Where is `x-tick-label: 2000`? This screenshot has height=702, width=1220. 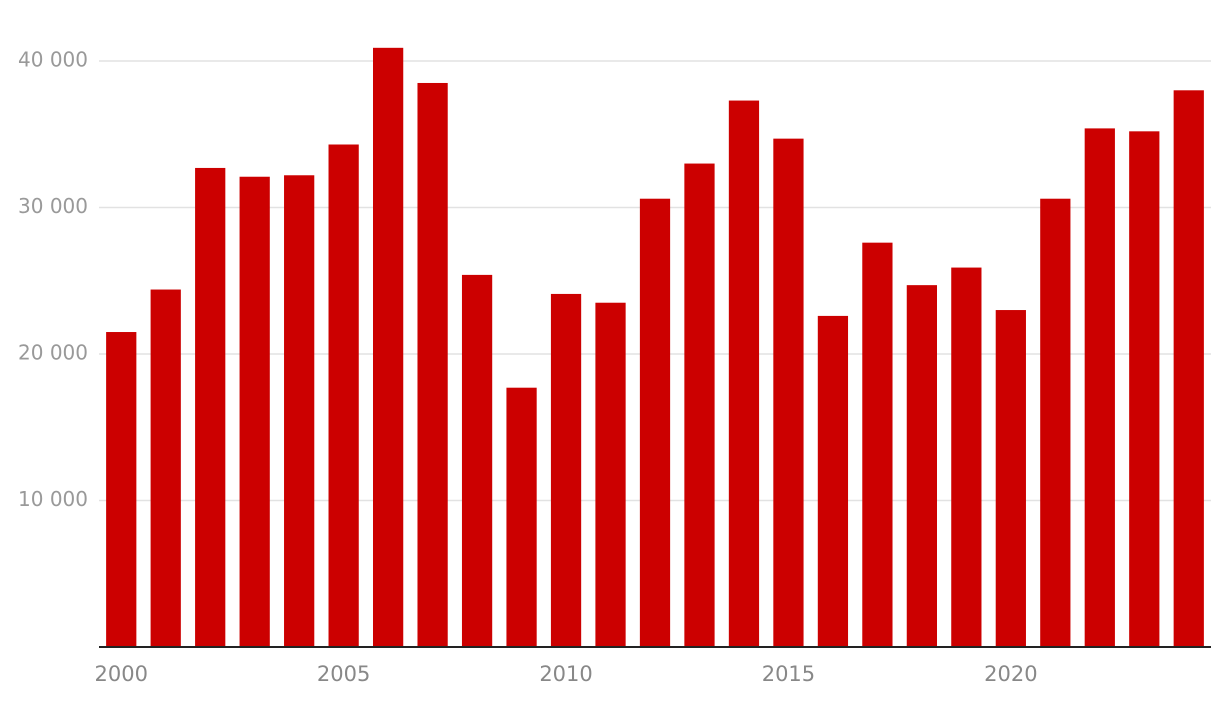
x-tick-label: 2000 is located at coordinates (121, 674).